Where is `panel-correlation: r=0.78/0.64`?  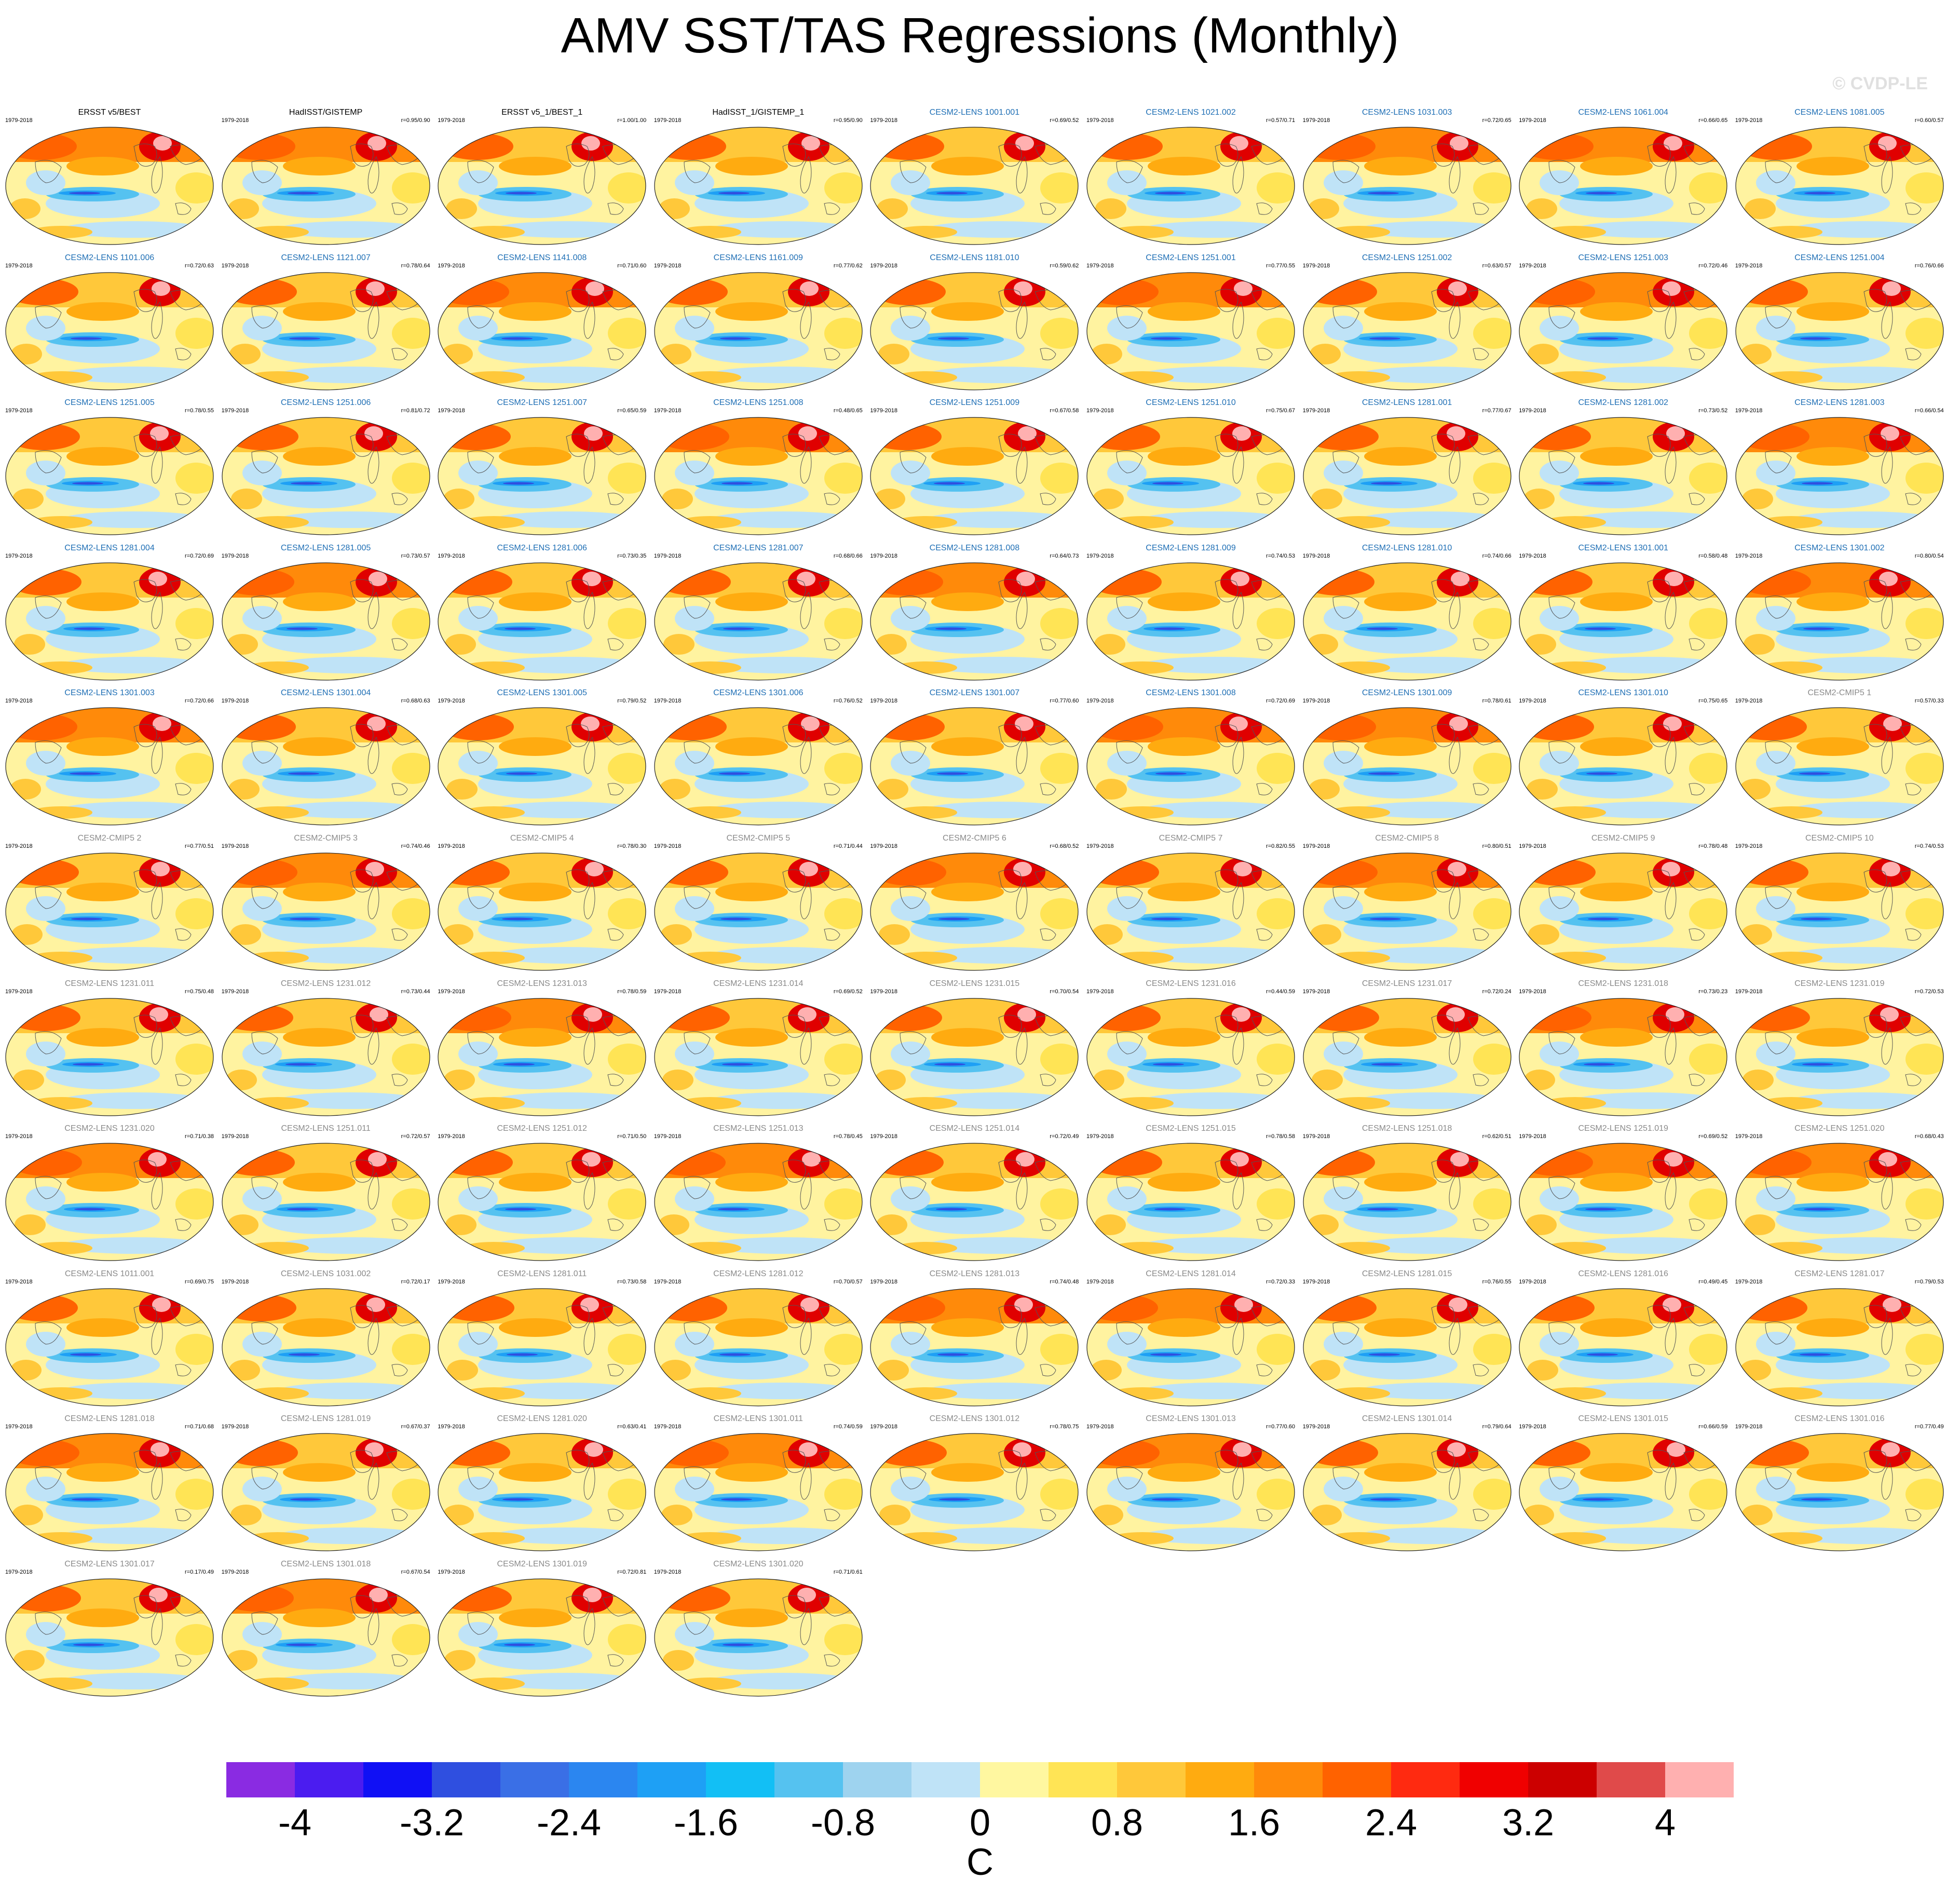
panel-correlation: r=0.78/0.64 is located at coordinates (415, 265).